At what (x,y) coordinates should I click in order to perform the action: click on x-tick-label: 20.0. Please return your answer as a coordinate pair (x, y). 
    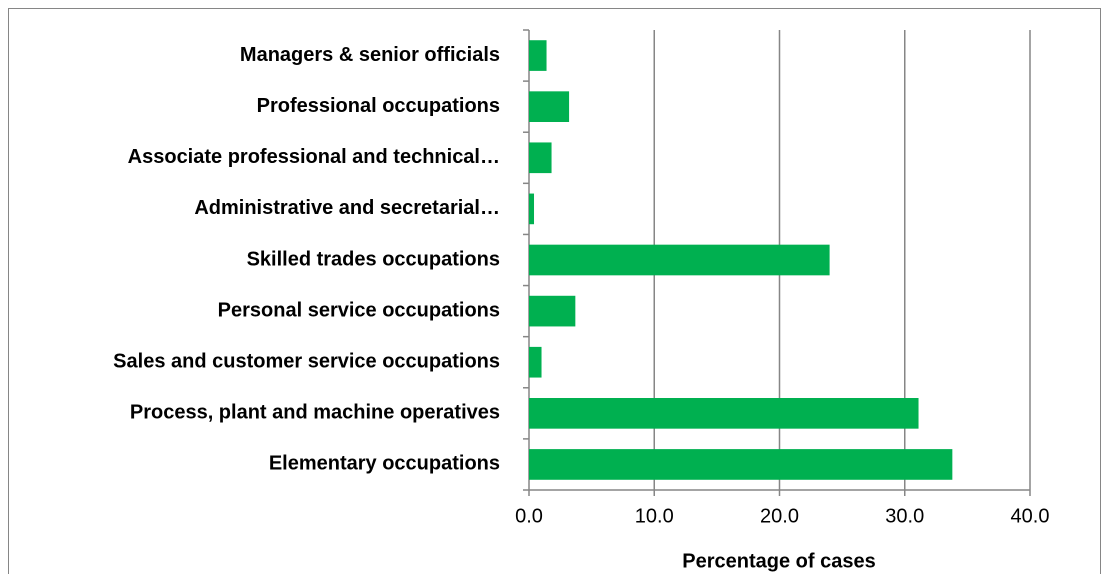
    Looking at the image, I should click on (779, 516).